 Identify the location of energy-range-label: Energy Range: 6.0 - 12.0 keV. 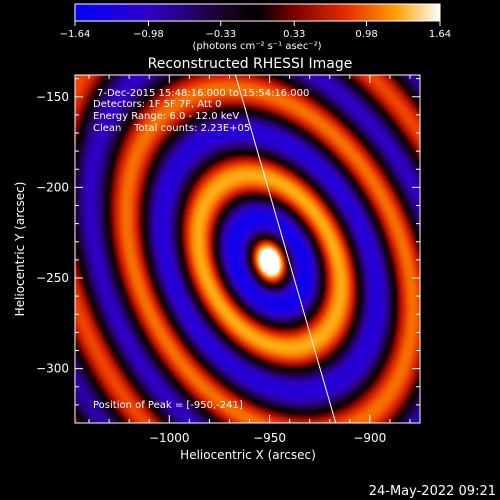
(166, 116).